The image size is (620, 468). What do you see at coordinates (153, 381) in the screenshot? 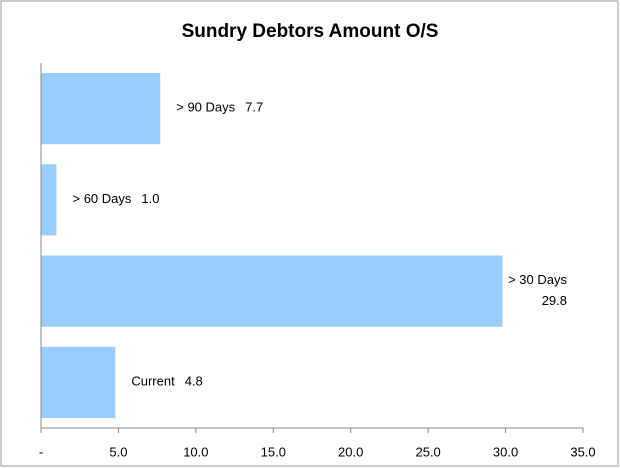
I see `data-label-category: Current` at bounding box center [153, 381].